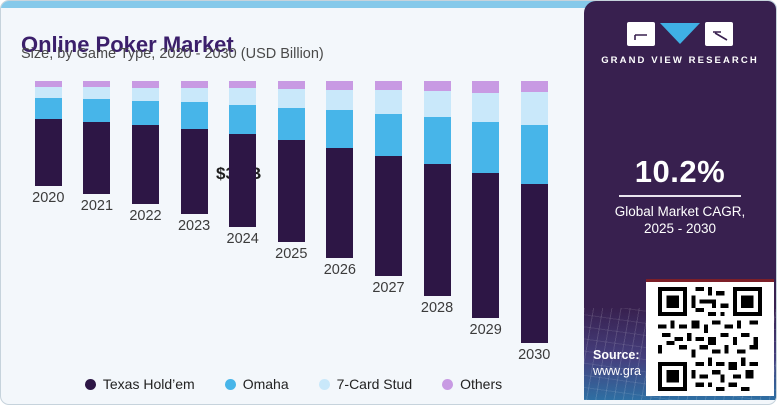 The image size is (777, 405). I want to click on bar-group: 2023, so click(194, 222).